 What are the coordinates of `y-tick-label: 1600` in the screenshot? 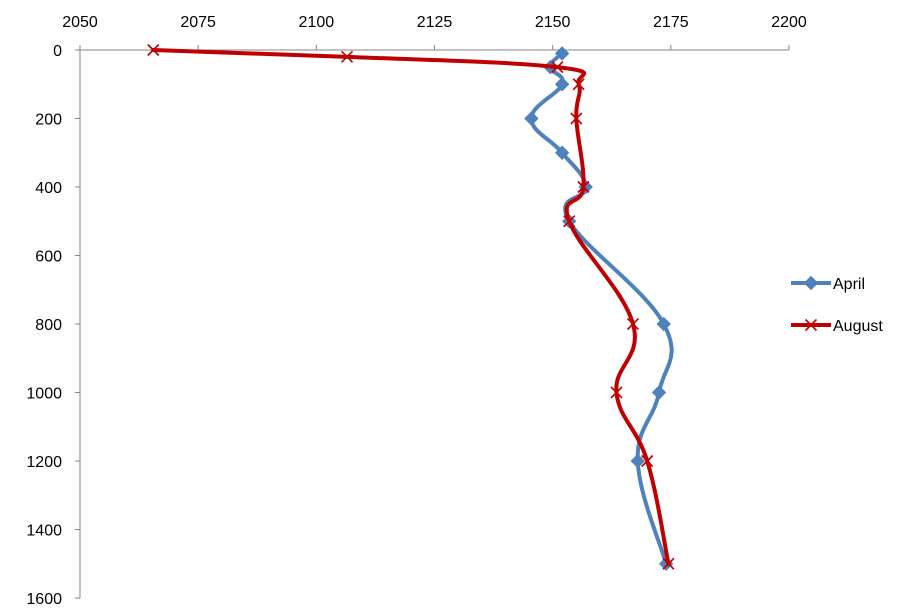 It's located at (44, 599).